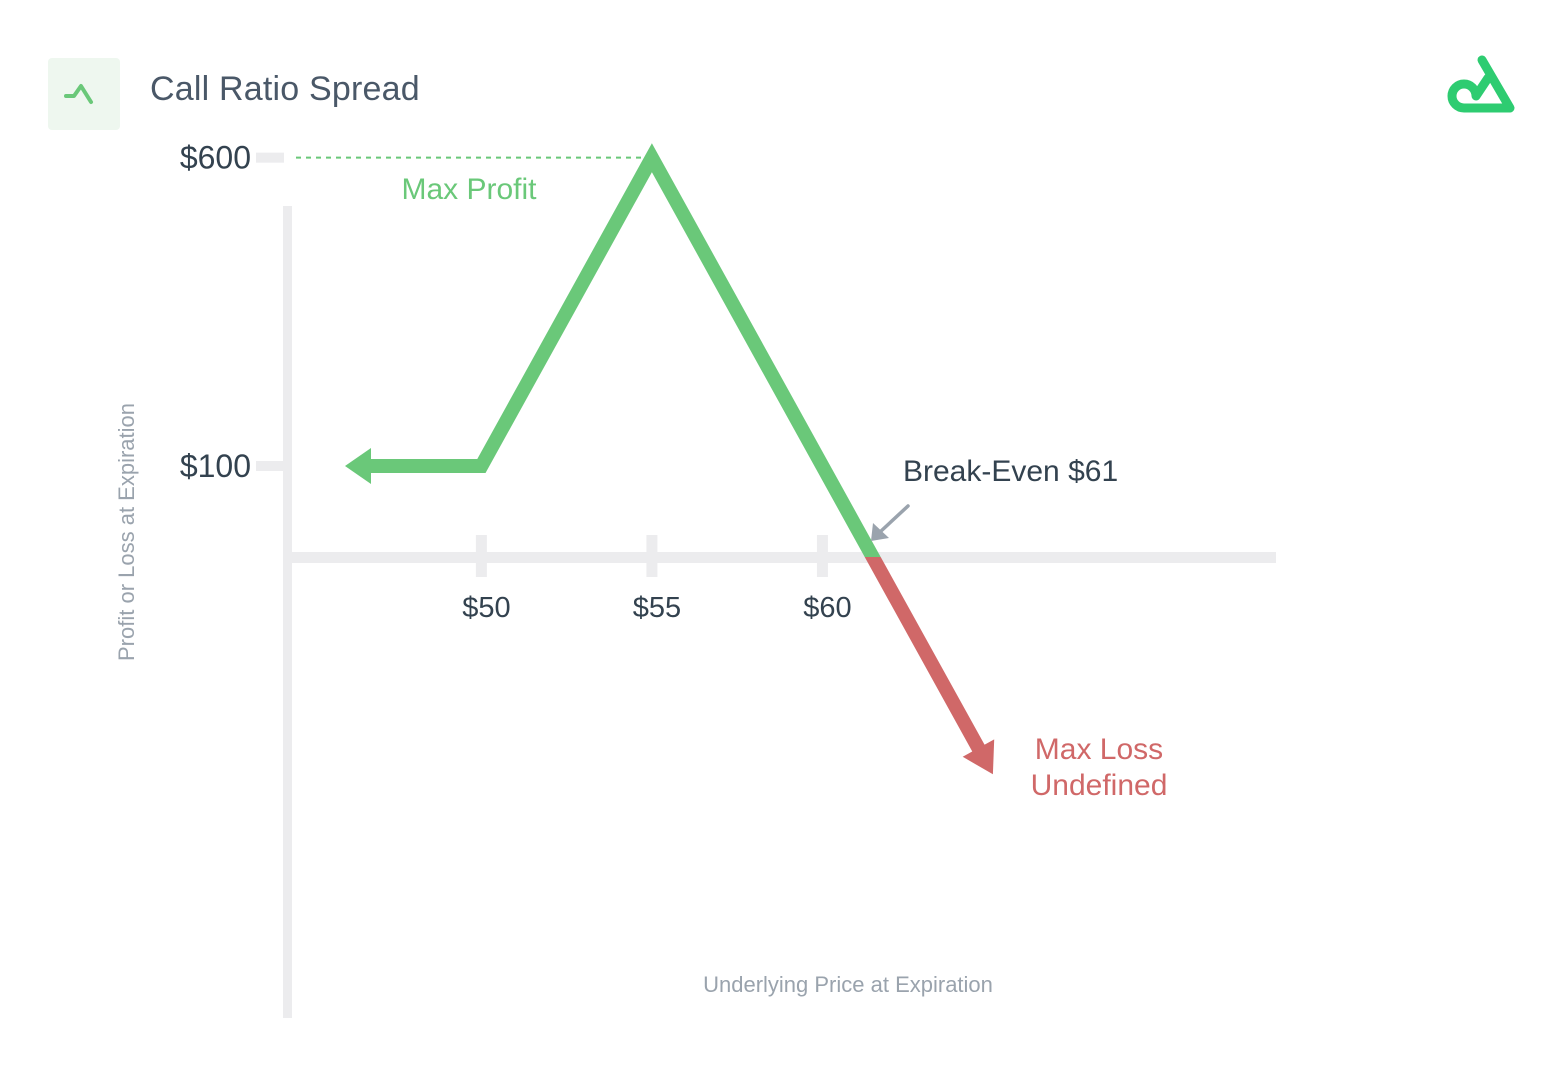 This screenshot has height=1070, width=1560. I want to click on left-arrowhead, so click(358, 466).